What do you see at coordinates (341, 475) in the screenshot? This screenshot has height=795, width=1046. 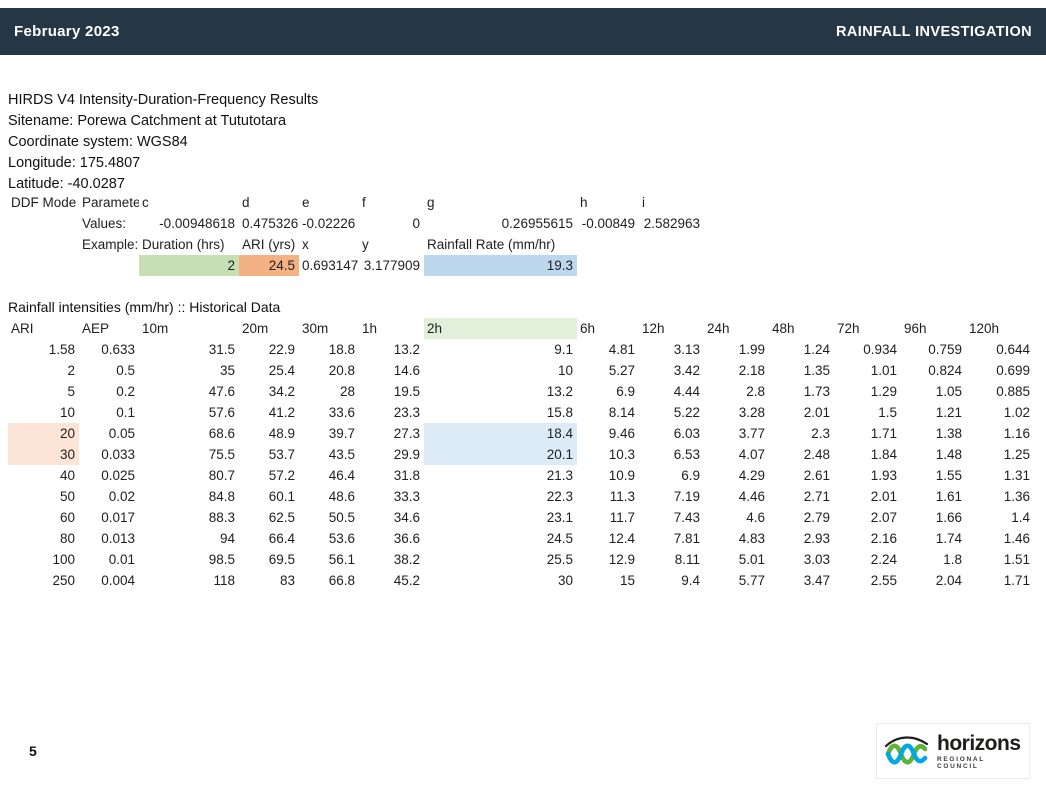 I see `cell: 46.4` at bounding box center [341, 475].